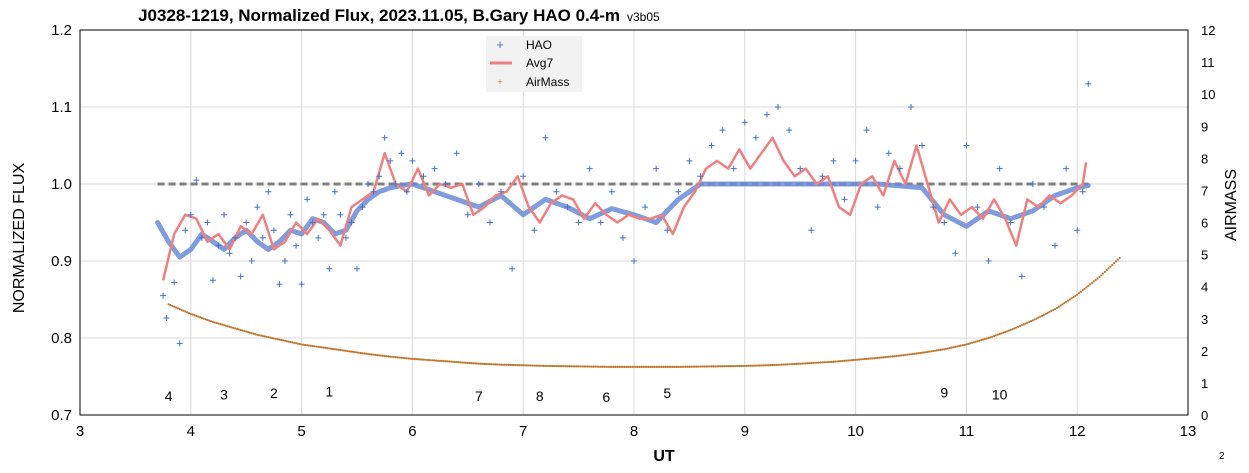  I want to click on annotation-label: 7, so click(479, 396).